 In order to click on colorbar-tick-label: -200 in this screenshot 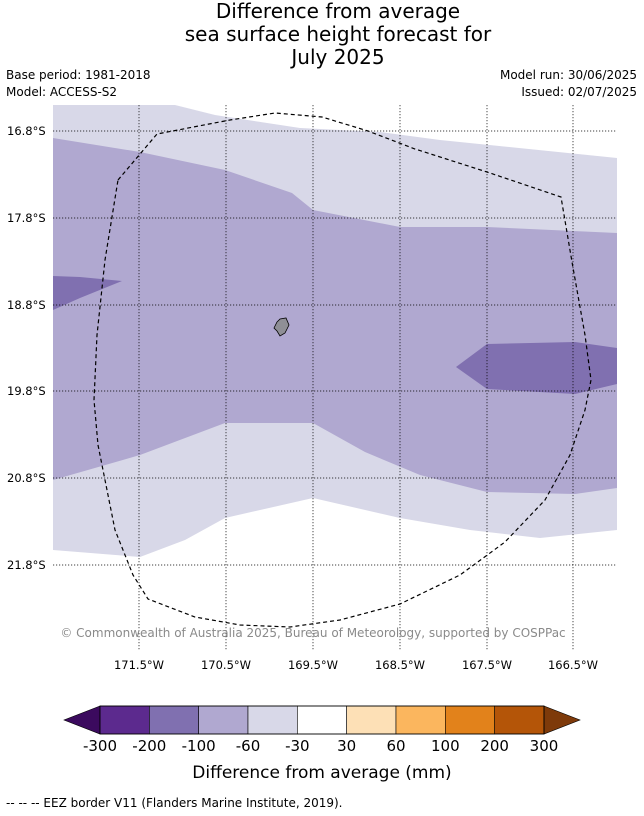, I will do `click(149, 746)`.